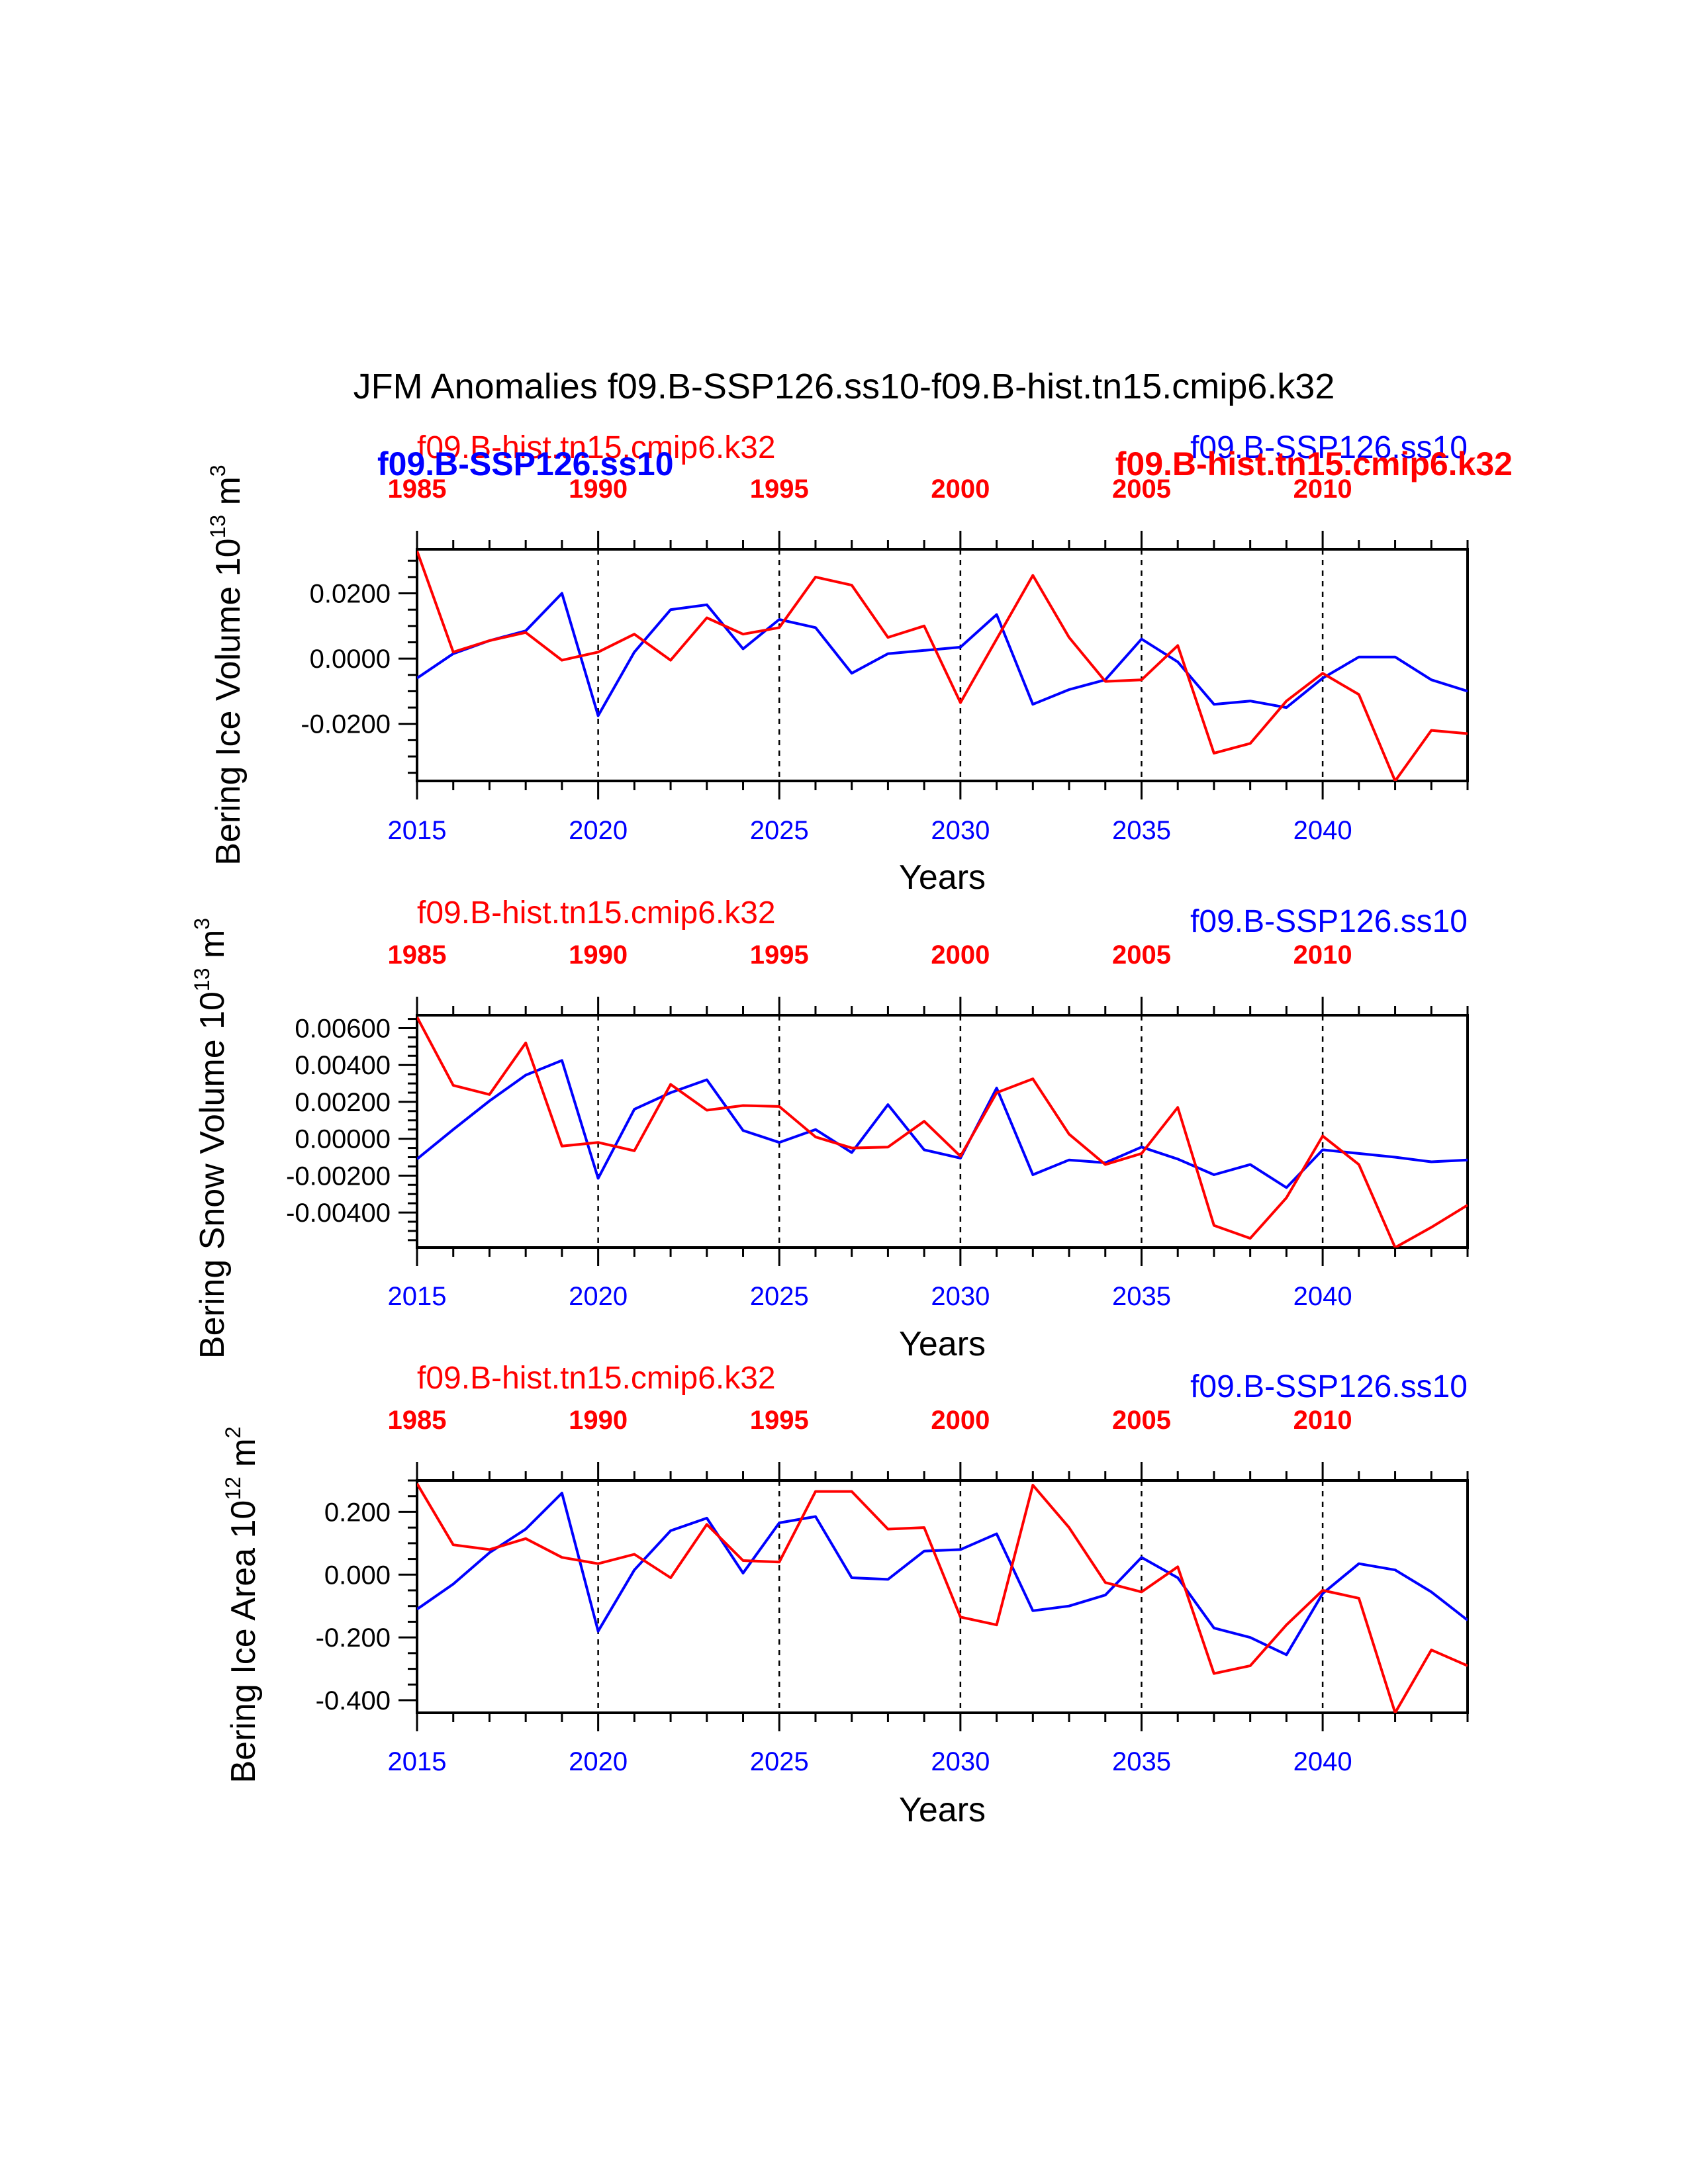 The image size is (1688, 2184). Describe the element at coordinates (525, 464) in the screenshot. I see `run-label-ssp-bold: f09.B-SSP126.ss10` at that location.